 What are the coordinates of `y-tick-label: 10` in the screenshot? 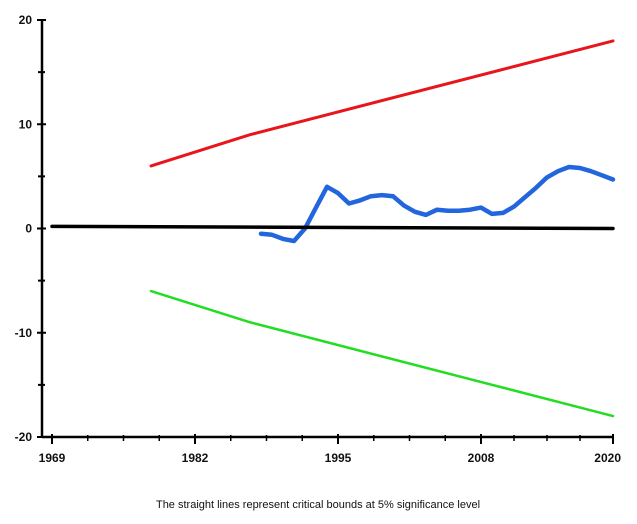 It's located at (26, 124).